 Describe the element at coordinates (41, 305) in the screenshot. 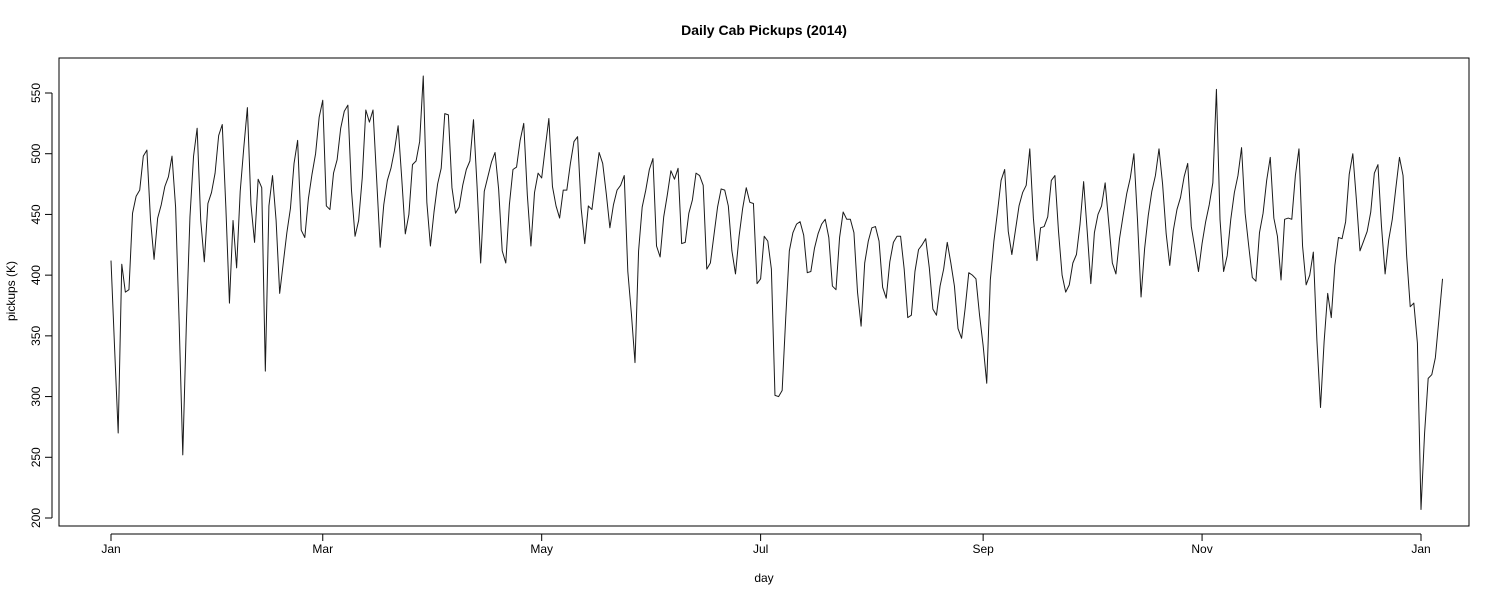

I see `y-axis: 200 250 300 350 400 450 500 550` at that location.